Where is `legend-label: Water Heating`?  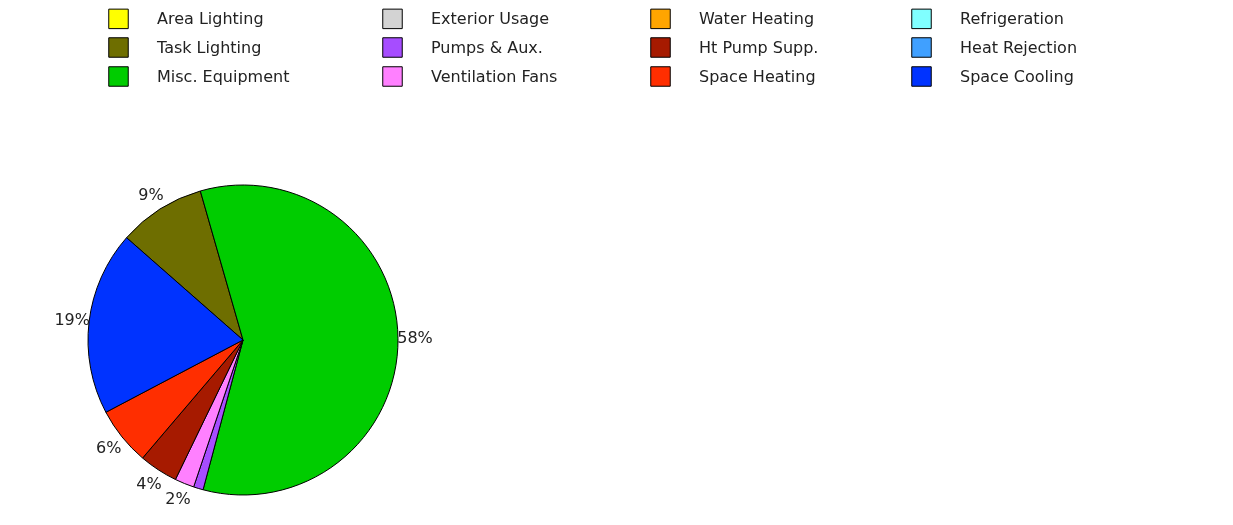 legend-label: Water Heating is located at coordinates (757, 18).